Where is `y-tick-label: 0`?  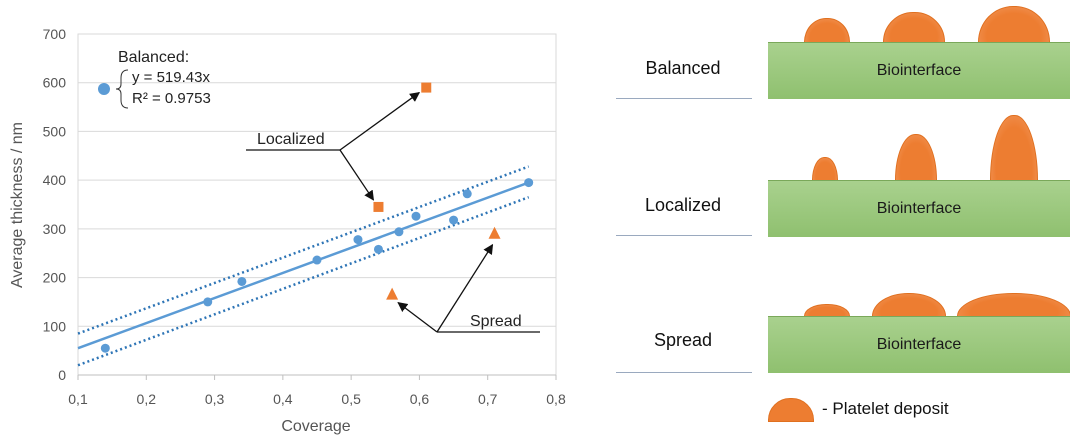
y-tick-label: 0 is located at coordinates (62, 375).